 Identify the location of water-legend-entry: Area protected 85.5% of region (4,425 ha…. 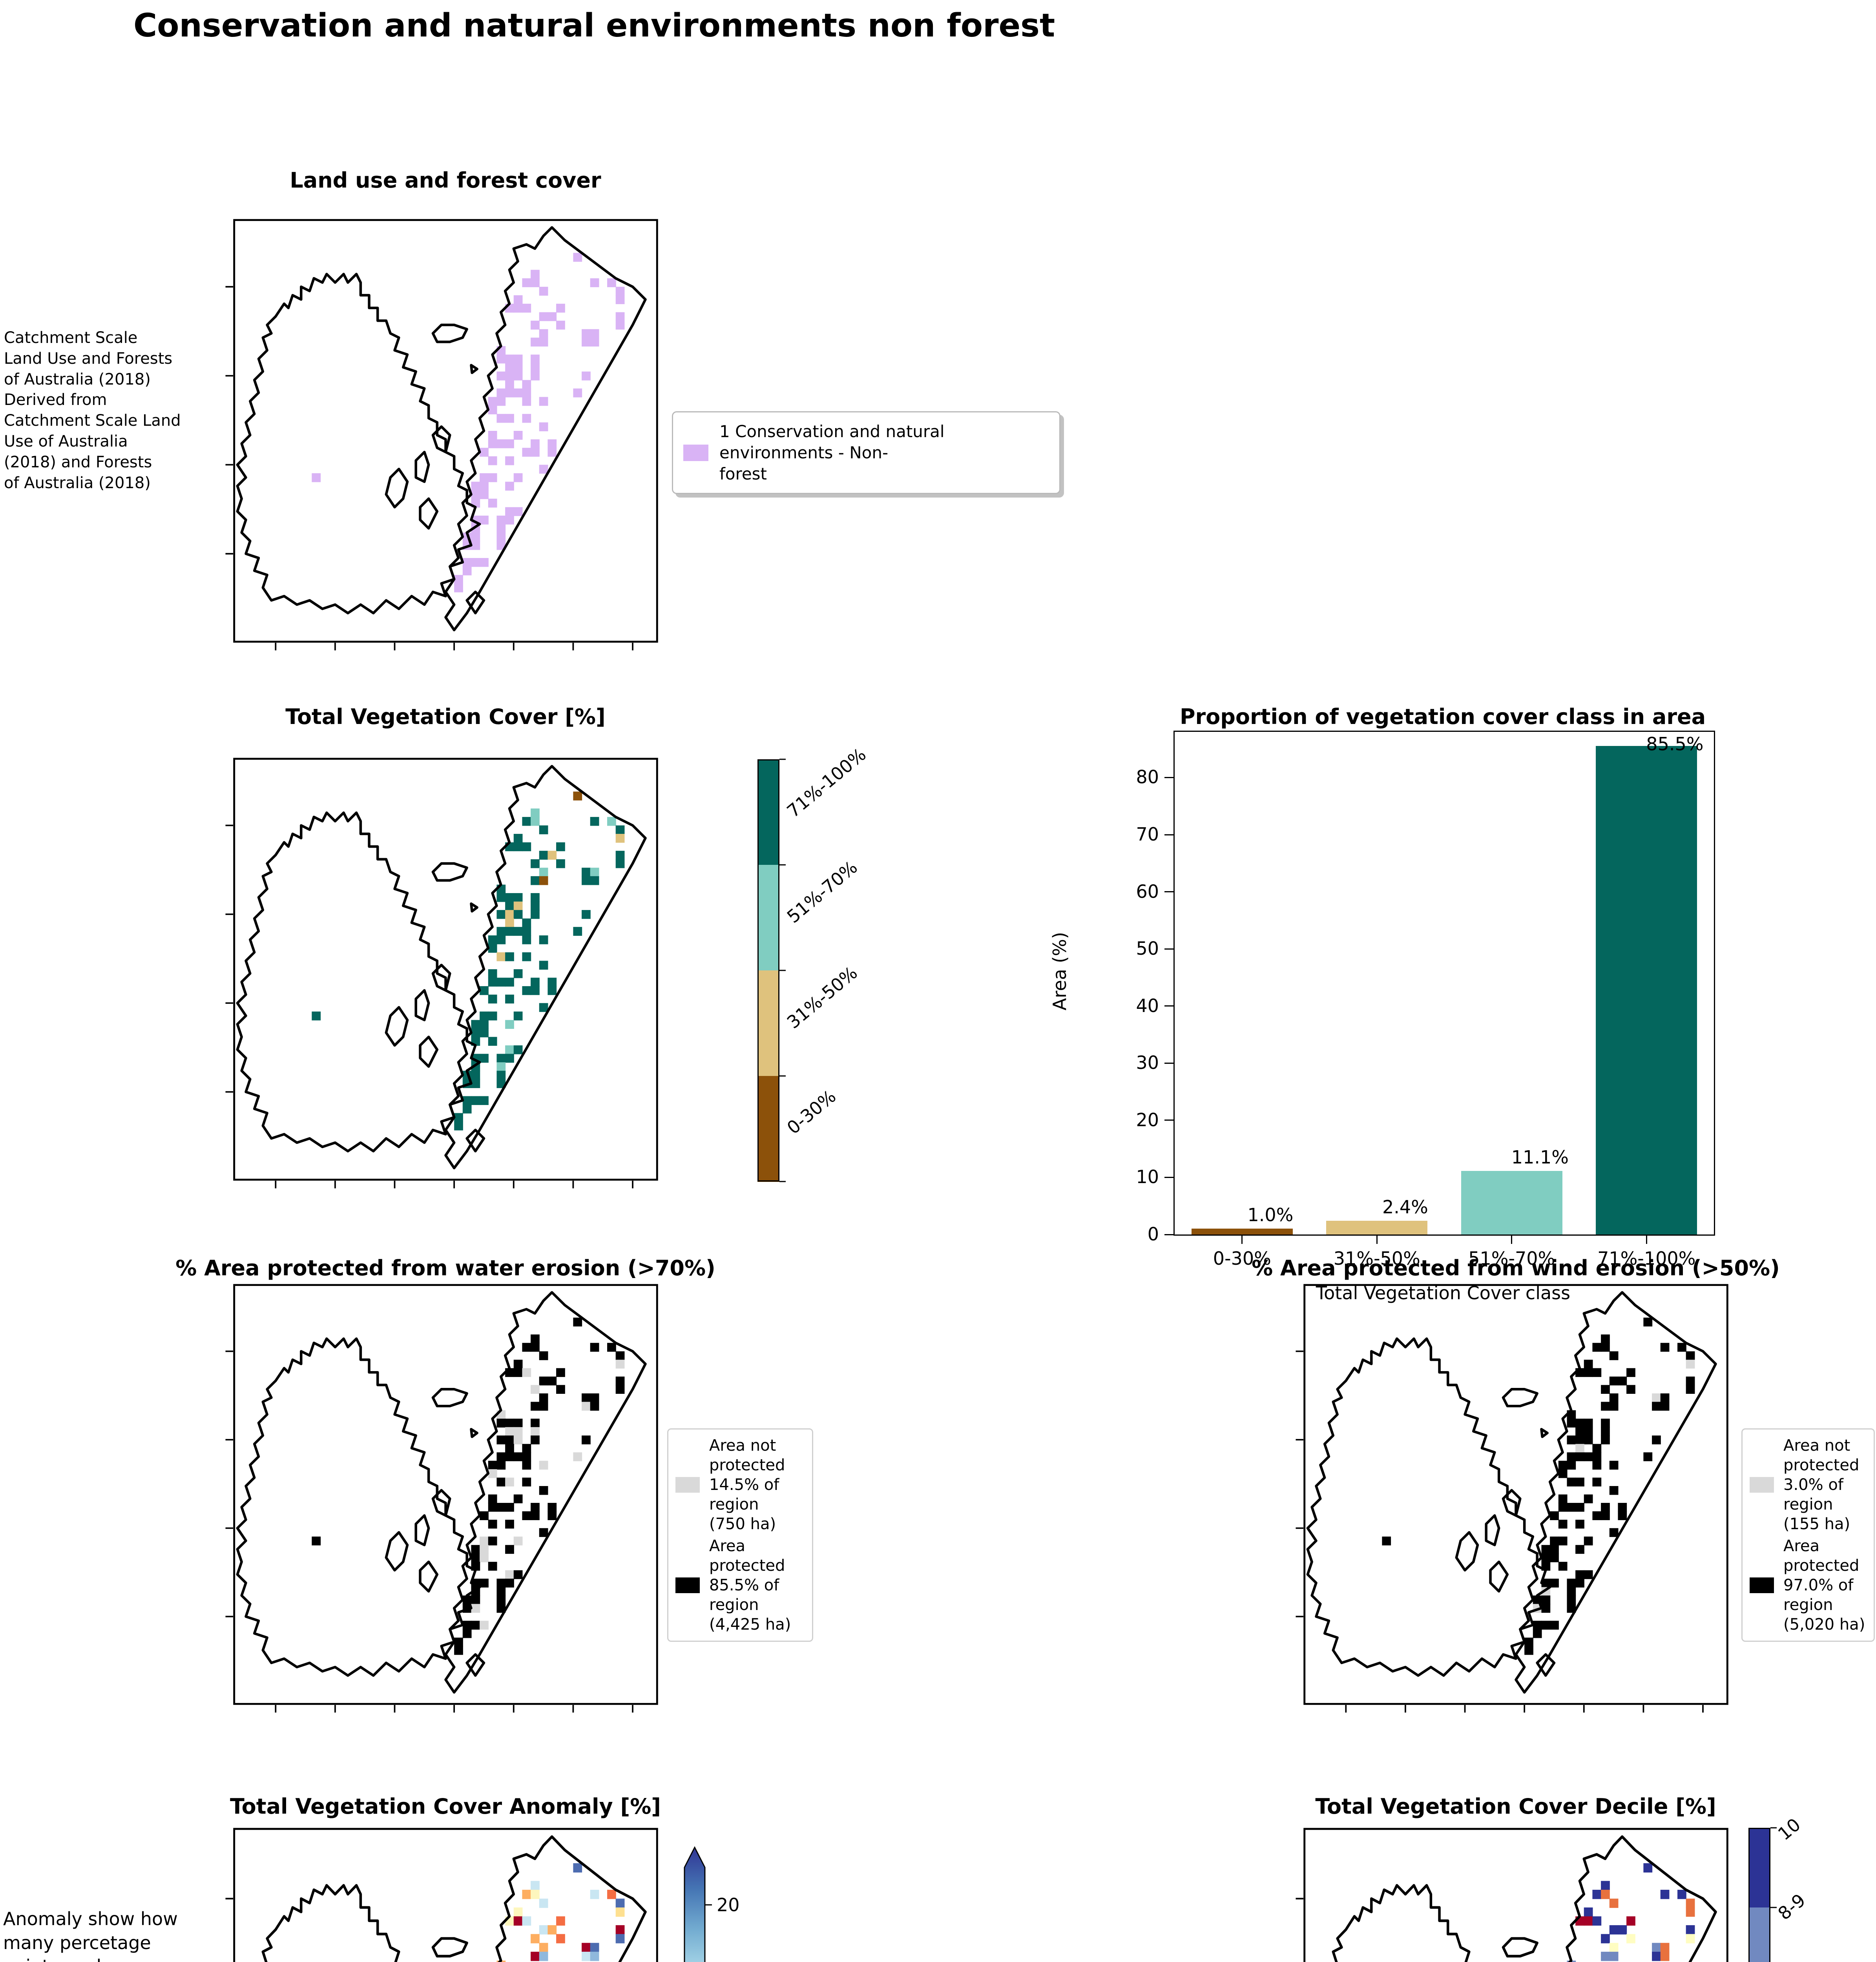
(740, 1585).